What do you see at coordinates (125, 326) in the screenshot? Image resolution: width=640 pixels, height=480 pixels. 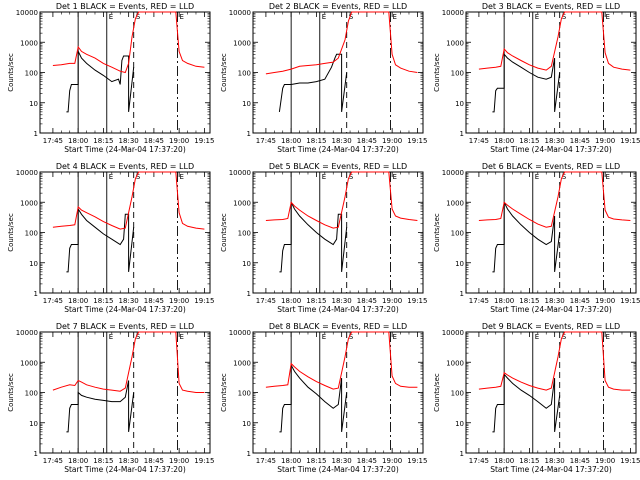 I see `panel-title: Det 7 BLACK = Events, RED = LLD` at bounding box center [125, 326].